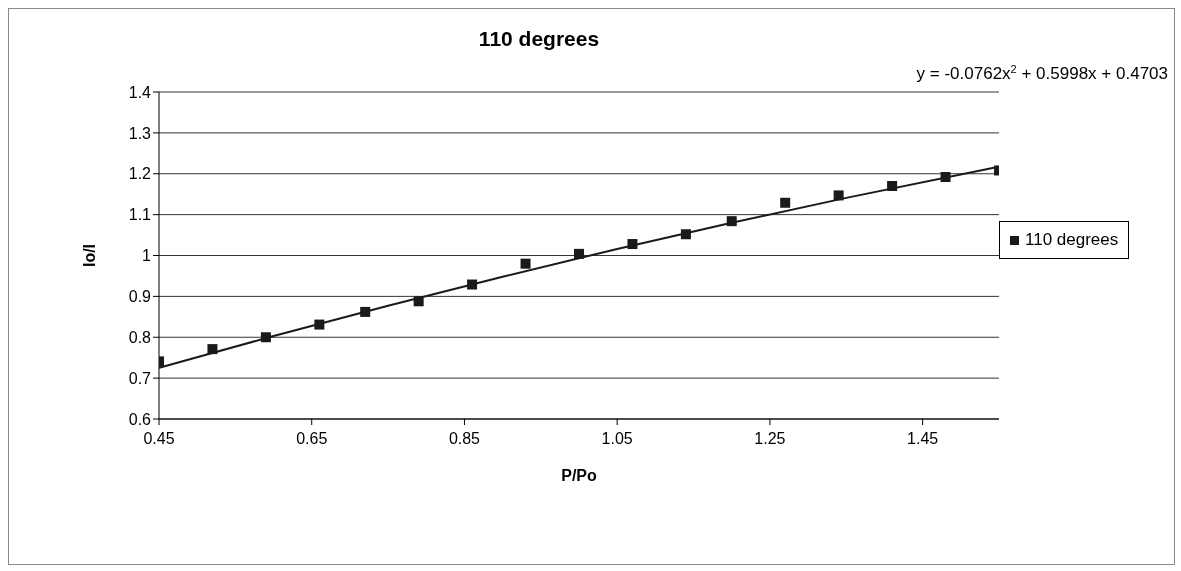 The width and height of the screenshot is (1181, 571). What do you see at coordinates (140, 378) in the screenshot?
I see `y-tick-label: 0.7` at bounding box center [140, 378].